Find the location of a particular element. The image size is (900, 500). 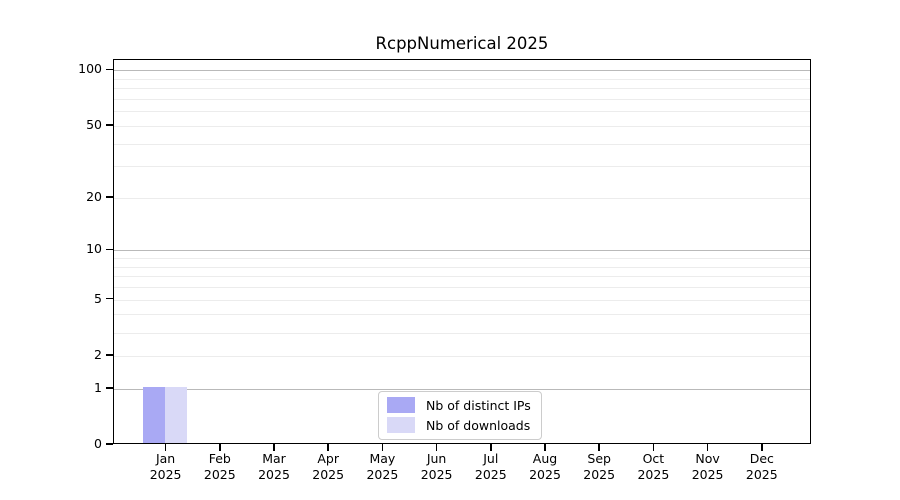

x-axis-tick-label: Apr 2025 is located at coordinates (328, 467).